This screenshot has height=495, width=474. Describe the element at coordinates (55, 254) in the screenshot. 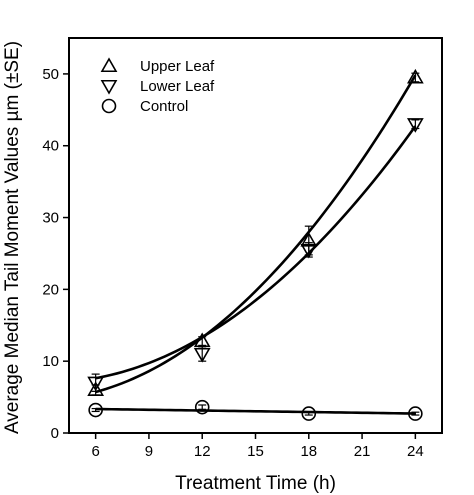

I see `y-axis: 0 10 20 30 40 50` at that location.